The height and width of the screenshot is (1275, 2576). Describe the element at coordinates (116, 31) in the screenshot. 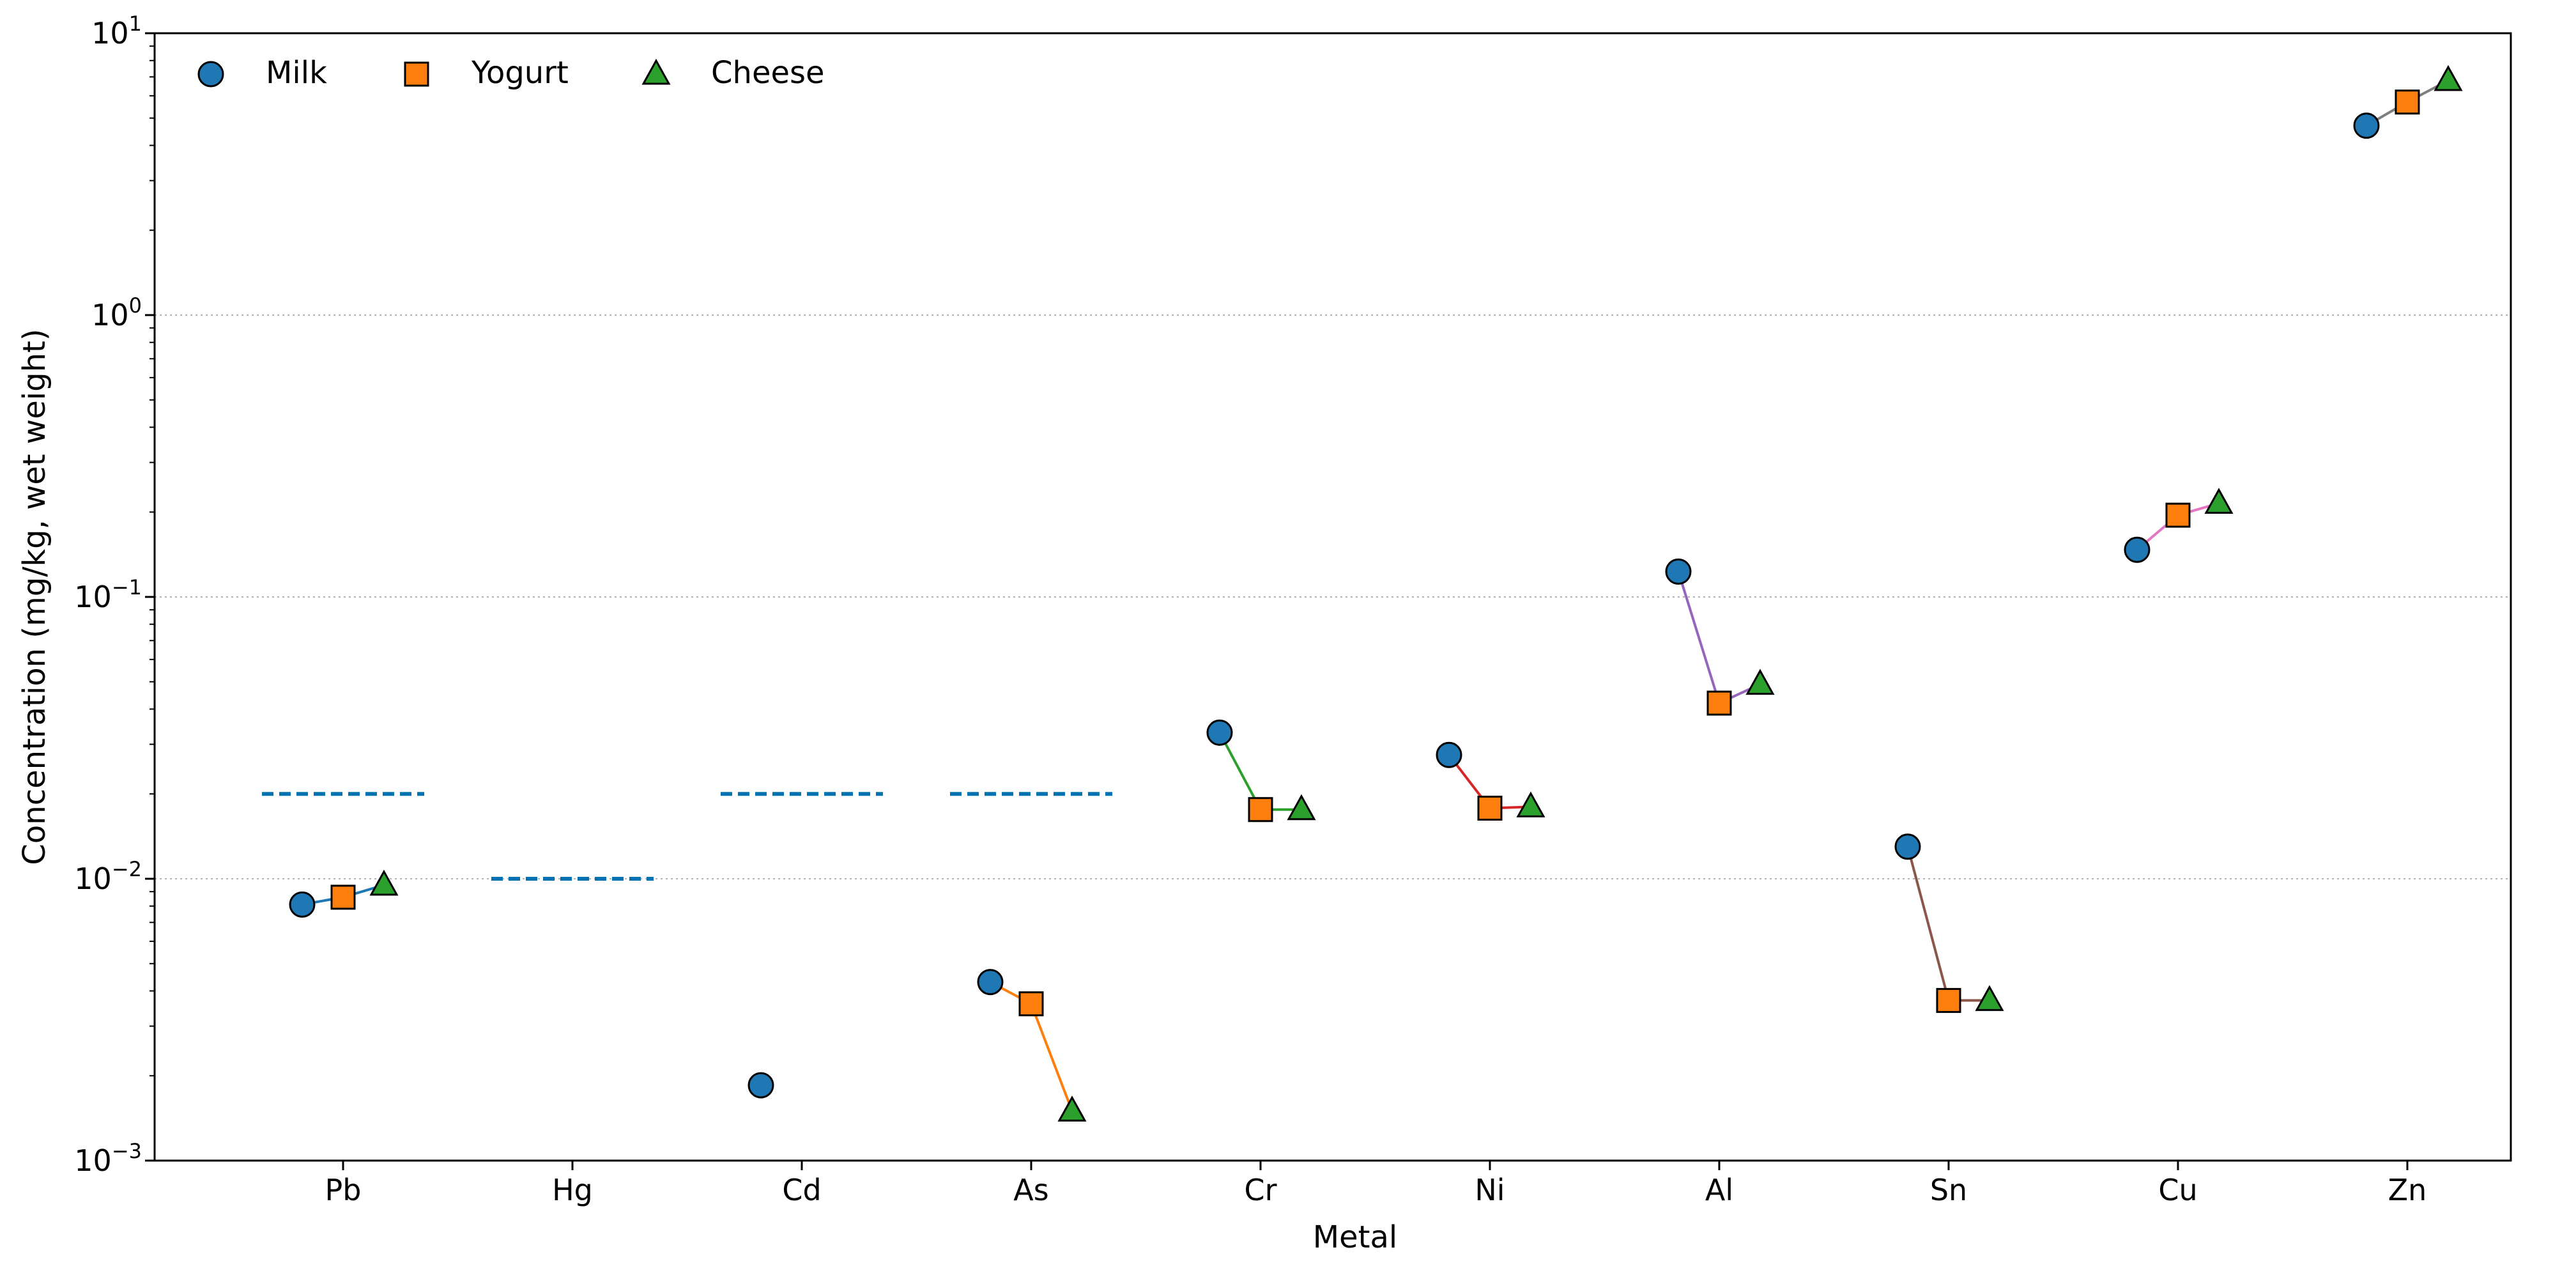

I see `y-tick-label: 10¹` at that location.